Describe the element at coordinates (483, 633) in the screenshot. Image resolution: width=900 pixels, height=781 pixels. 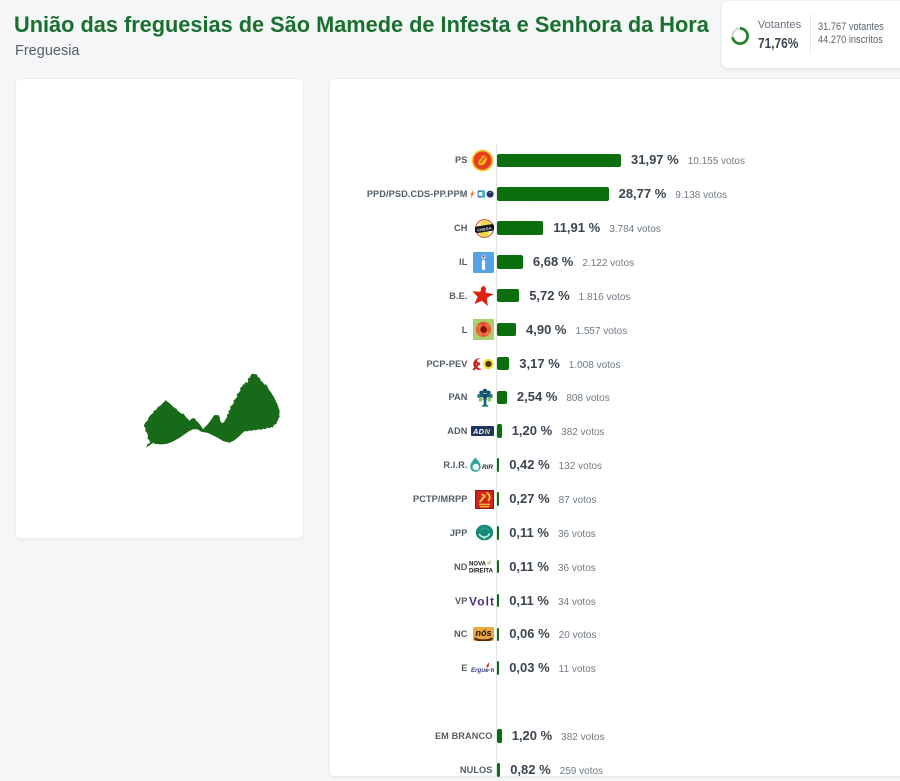
I see `svg-text: nós` at that location.